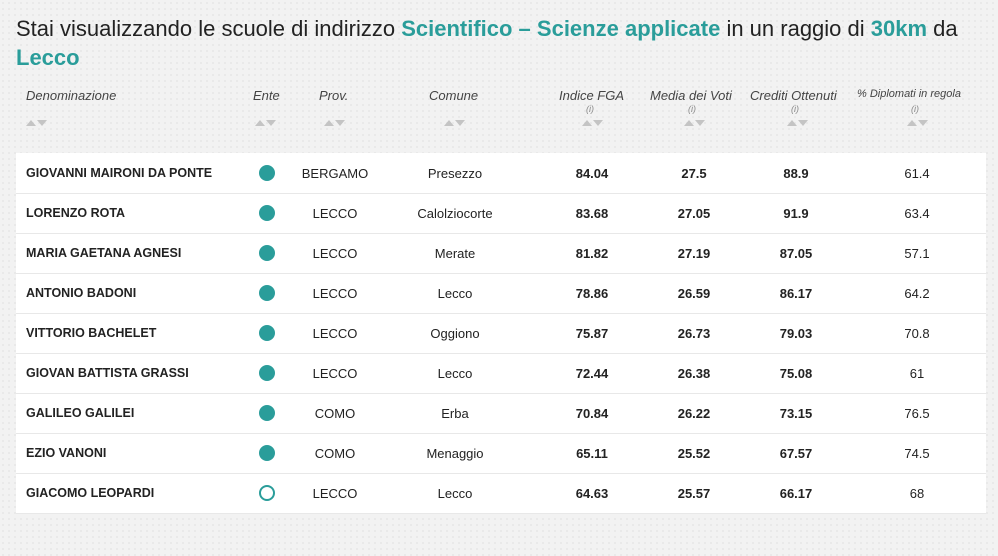  I want to click on info-indice-icon: (i), so click(590, 109).